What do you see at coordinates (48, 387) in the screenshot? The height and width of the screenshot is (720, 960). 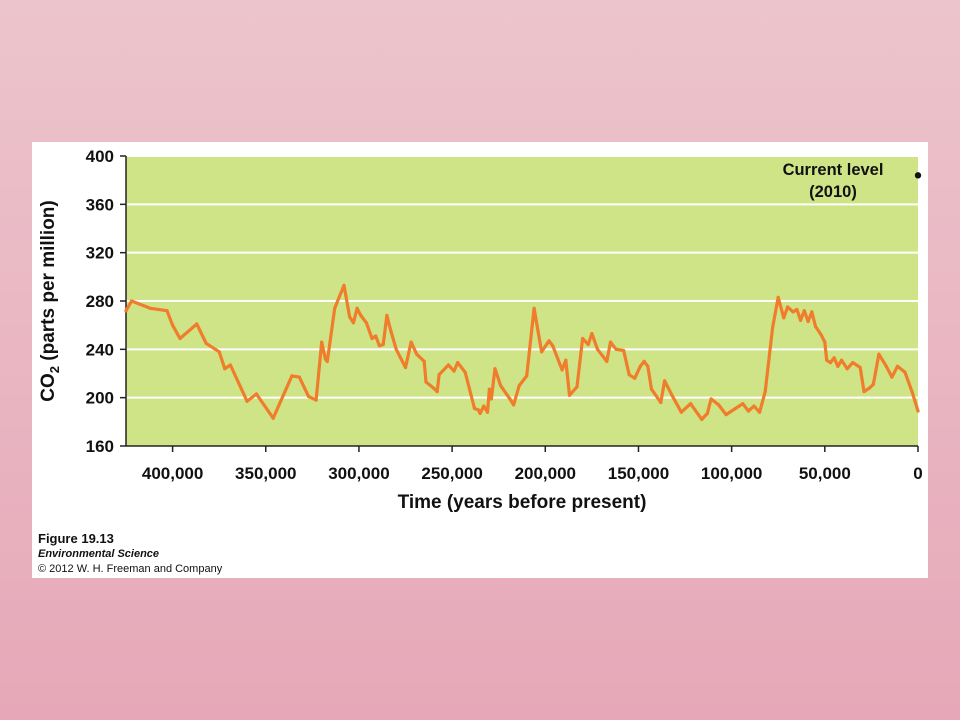 I see `y-axis-title-main: CO` at bounding box center [48, 387].